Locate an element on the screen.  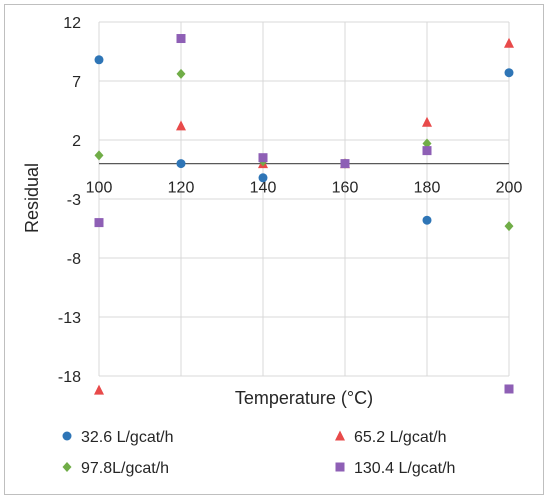
y-tick-label: 12 is located at coordinates (72, 23).